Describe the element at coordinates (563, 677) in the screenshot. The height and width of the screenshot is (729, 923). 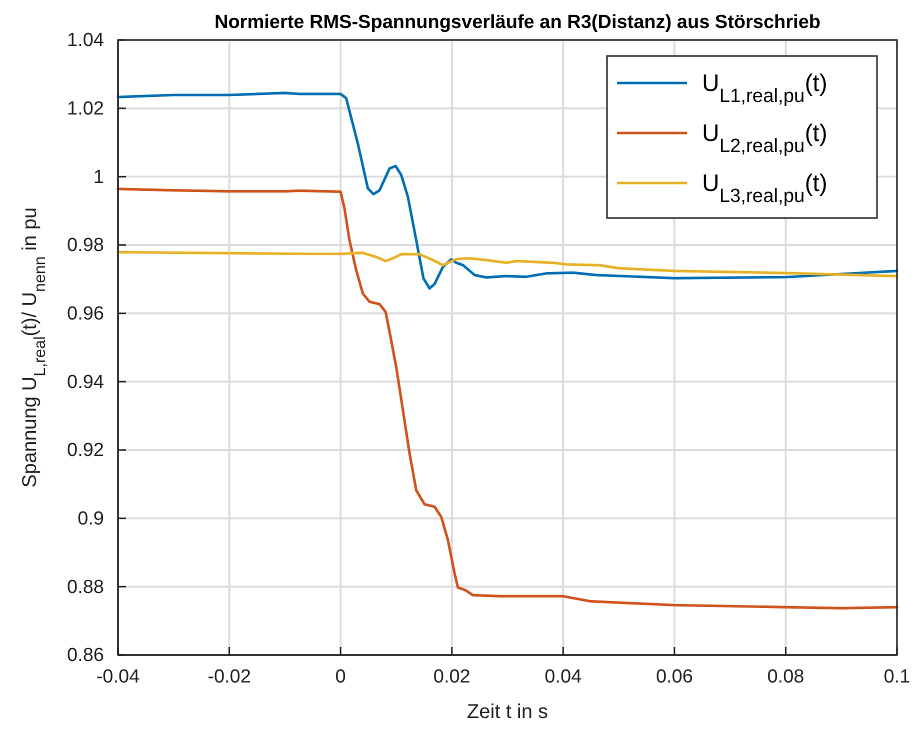
I see `x-tick-label: 0.04` at that location.